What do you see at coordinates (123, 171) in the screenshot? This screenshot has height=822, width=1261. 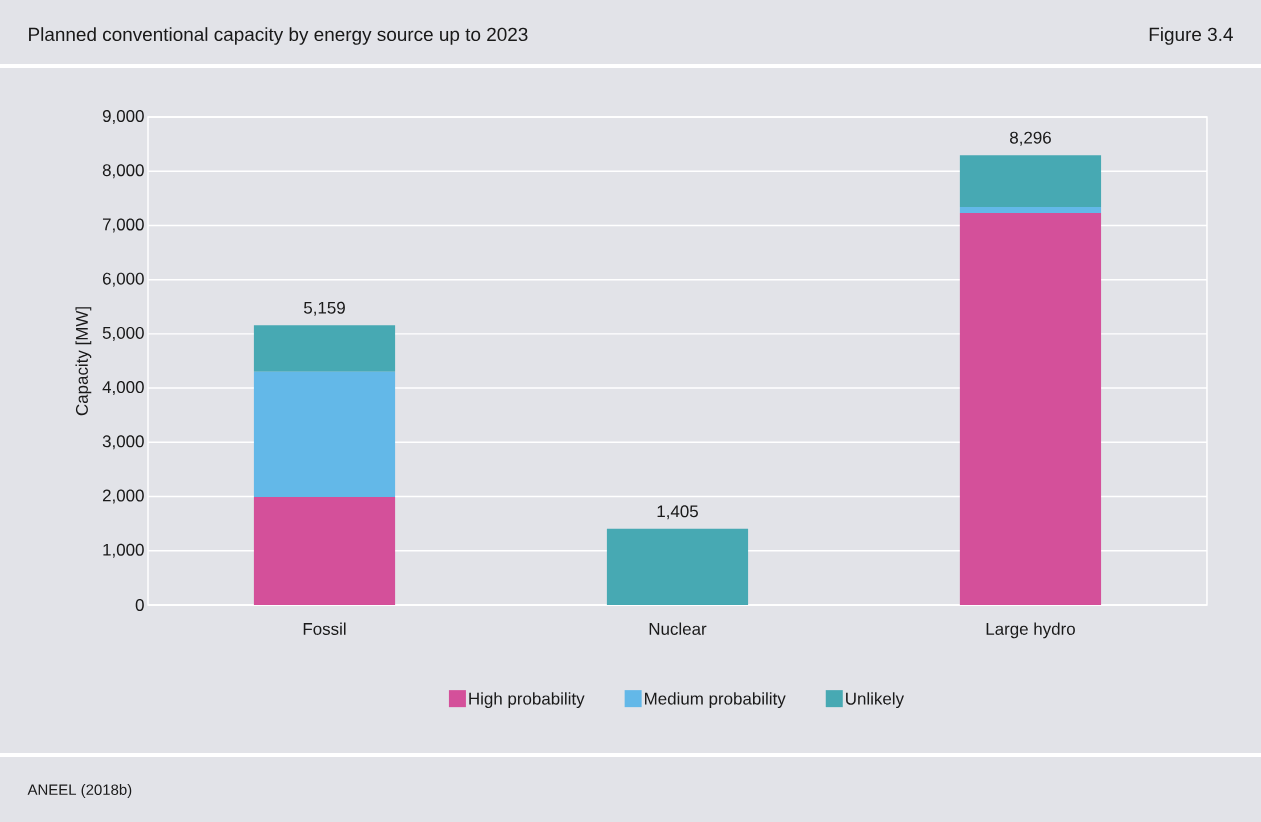 I see `y-tick-label: 8,000` at bounding box center [123, 171].